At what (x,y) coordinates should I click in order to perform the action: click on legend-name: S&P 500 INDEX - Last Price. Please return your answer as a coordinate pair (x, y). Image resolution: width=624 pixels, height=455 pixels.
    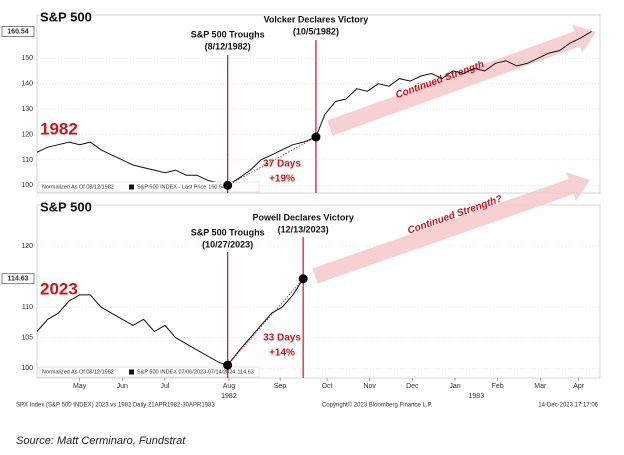
    Looking at the image, I should click on (171, 187).